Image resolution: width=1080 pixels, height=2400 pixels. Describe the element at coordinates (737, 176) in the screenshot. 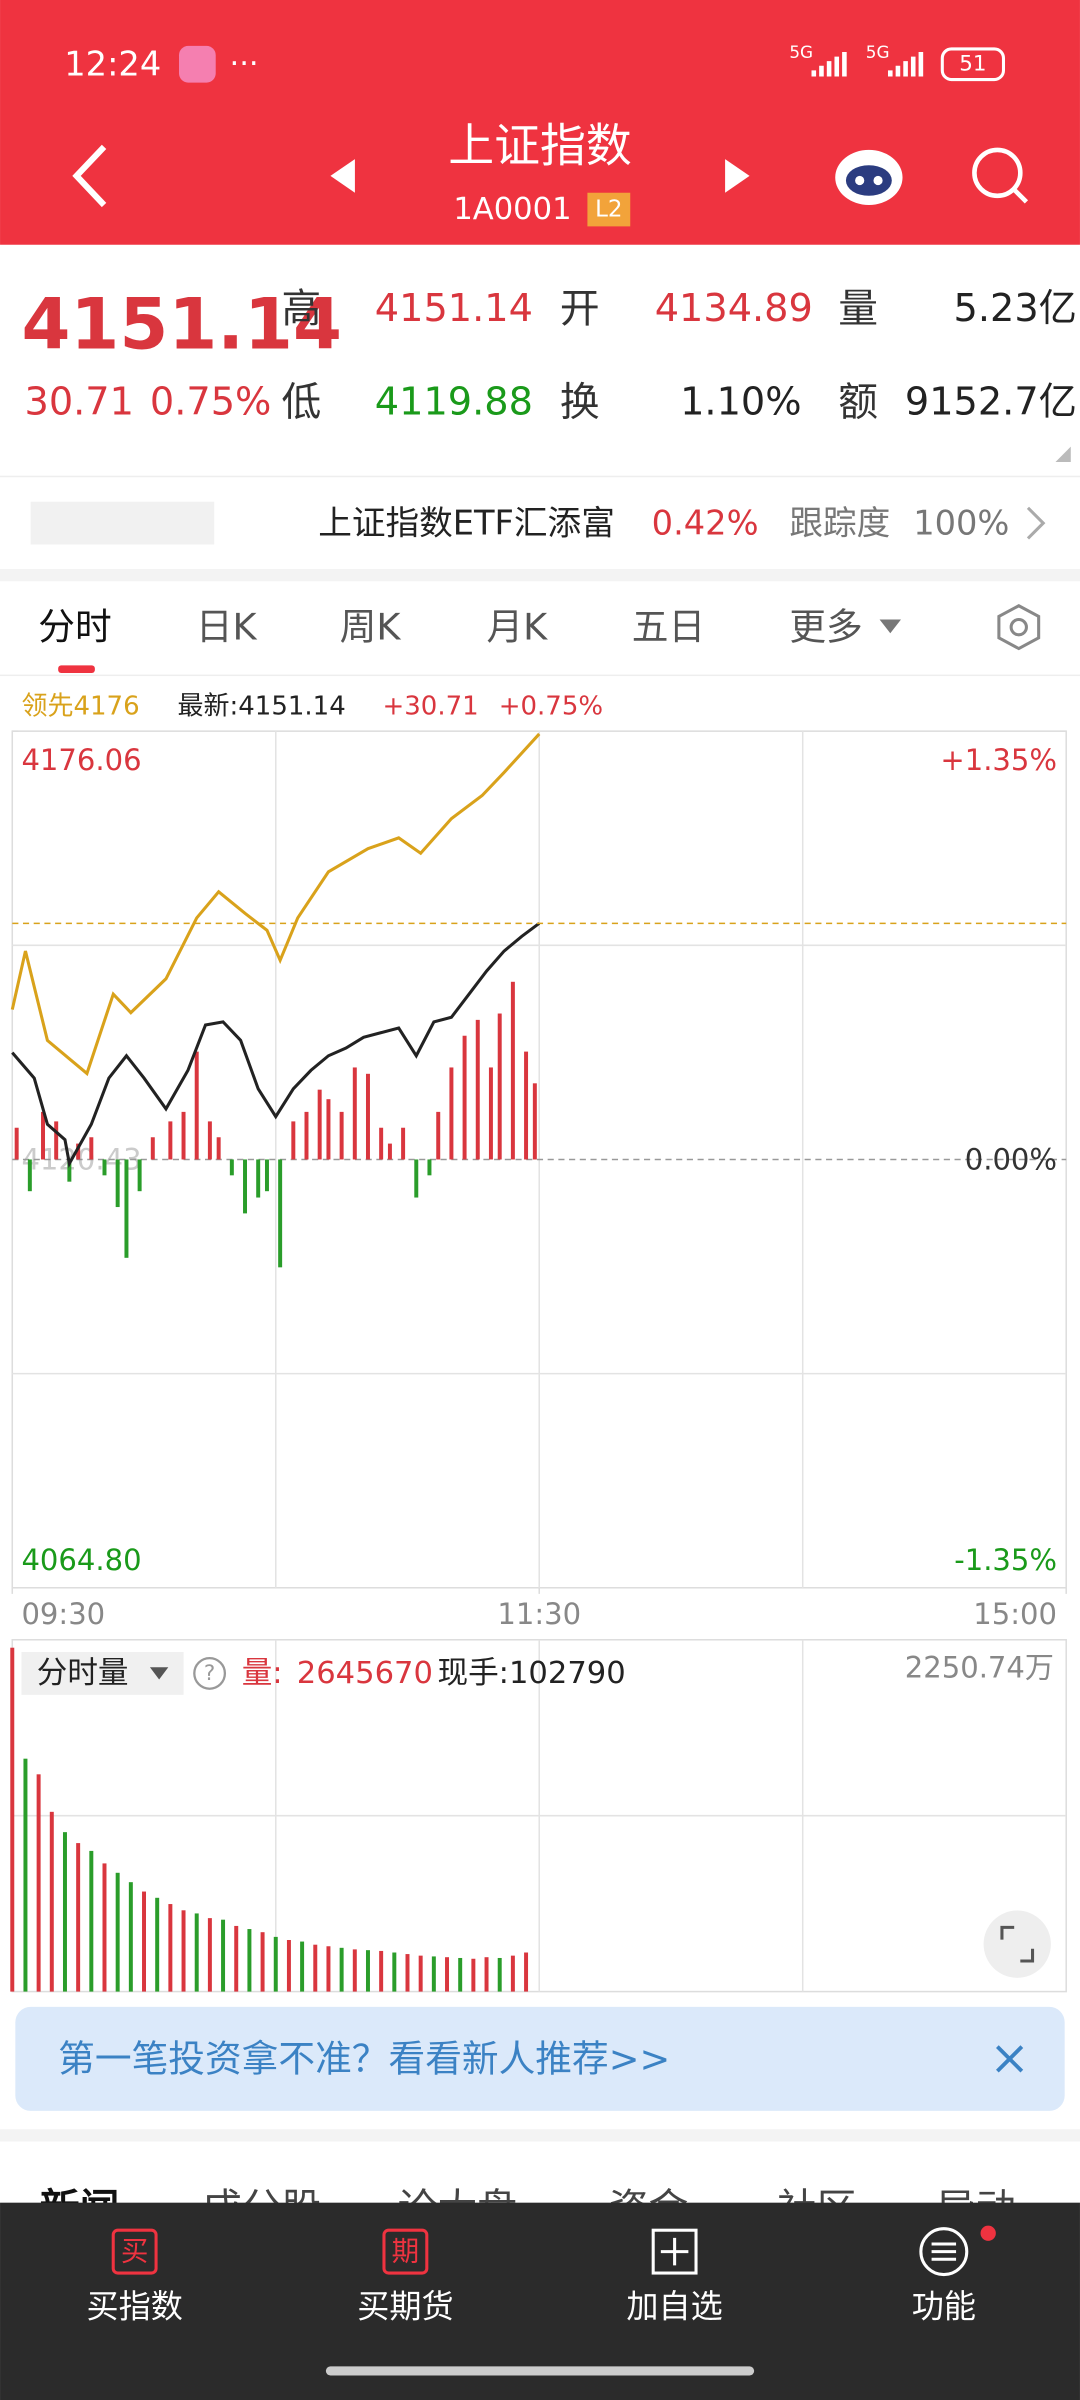

I see `next-button` at that location.